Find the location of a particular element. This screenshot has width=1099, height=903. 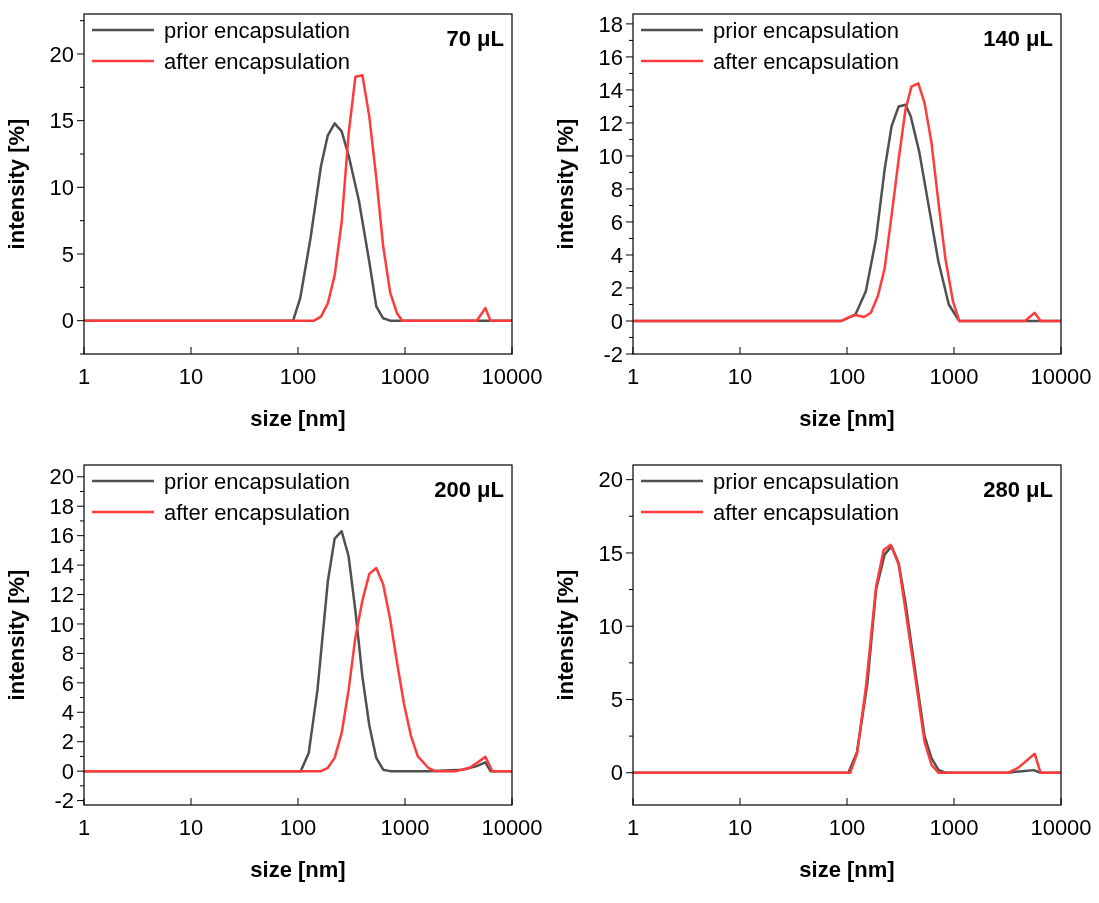

annotation: 70 μL is located at coordinates (475, 38).